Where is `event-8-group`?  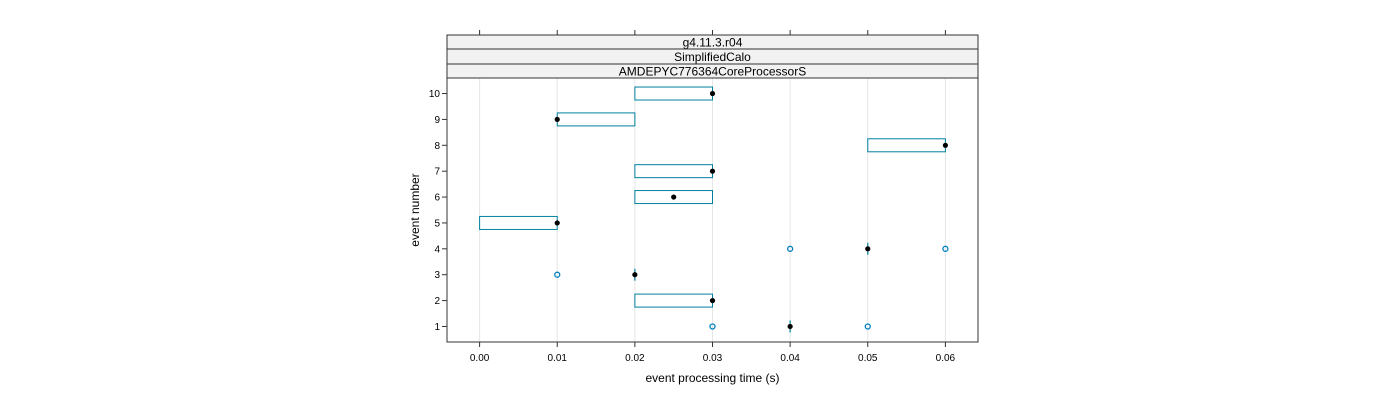
event-8-group is located at coordinates (907, 145).